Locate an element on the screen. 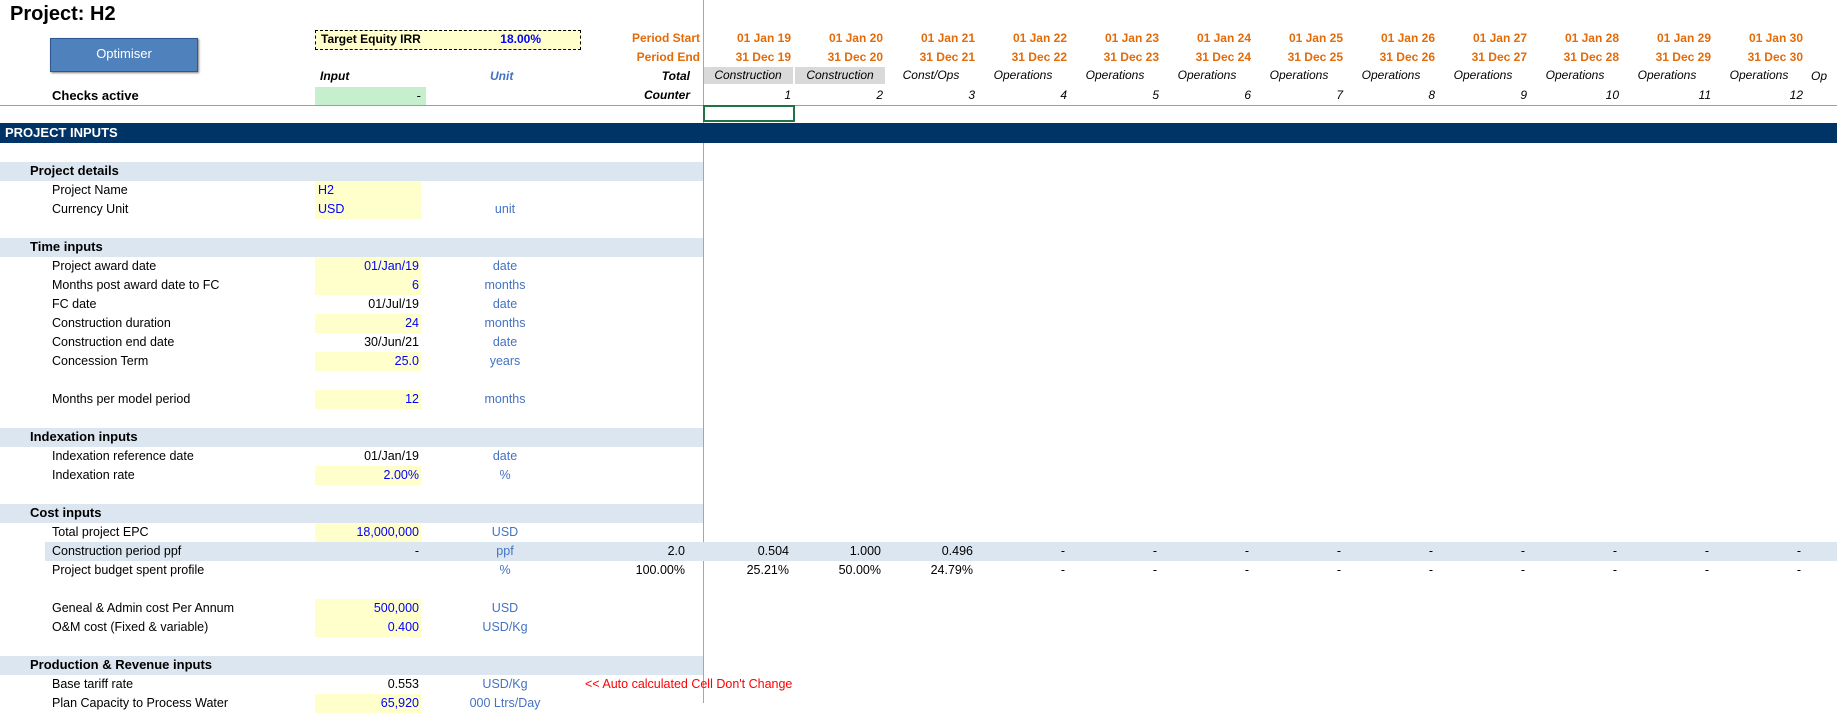 The height and width of the screenshot is (713, 1837). checks-active-label: Checks active is located at coordinates (95, 95).